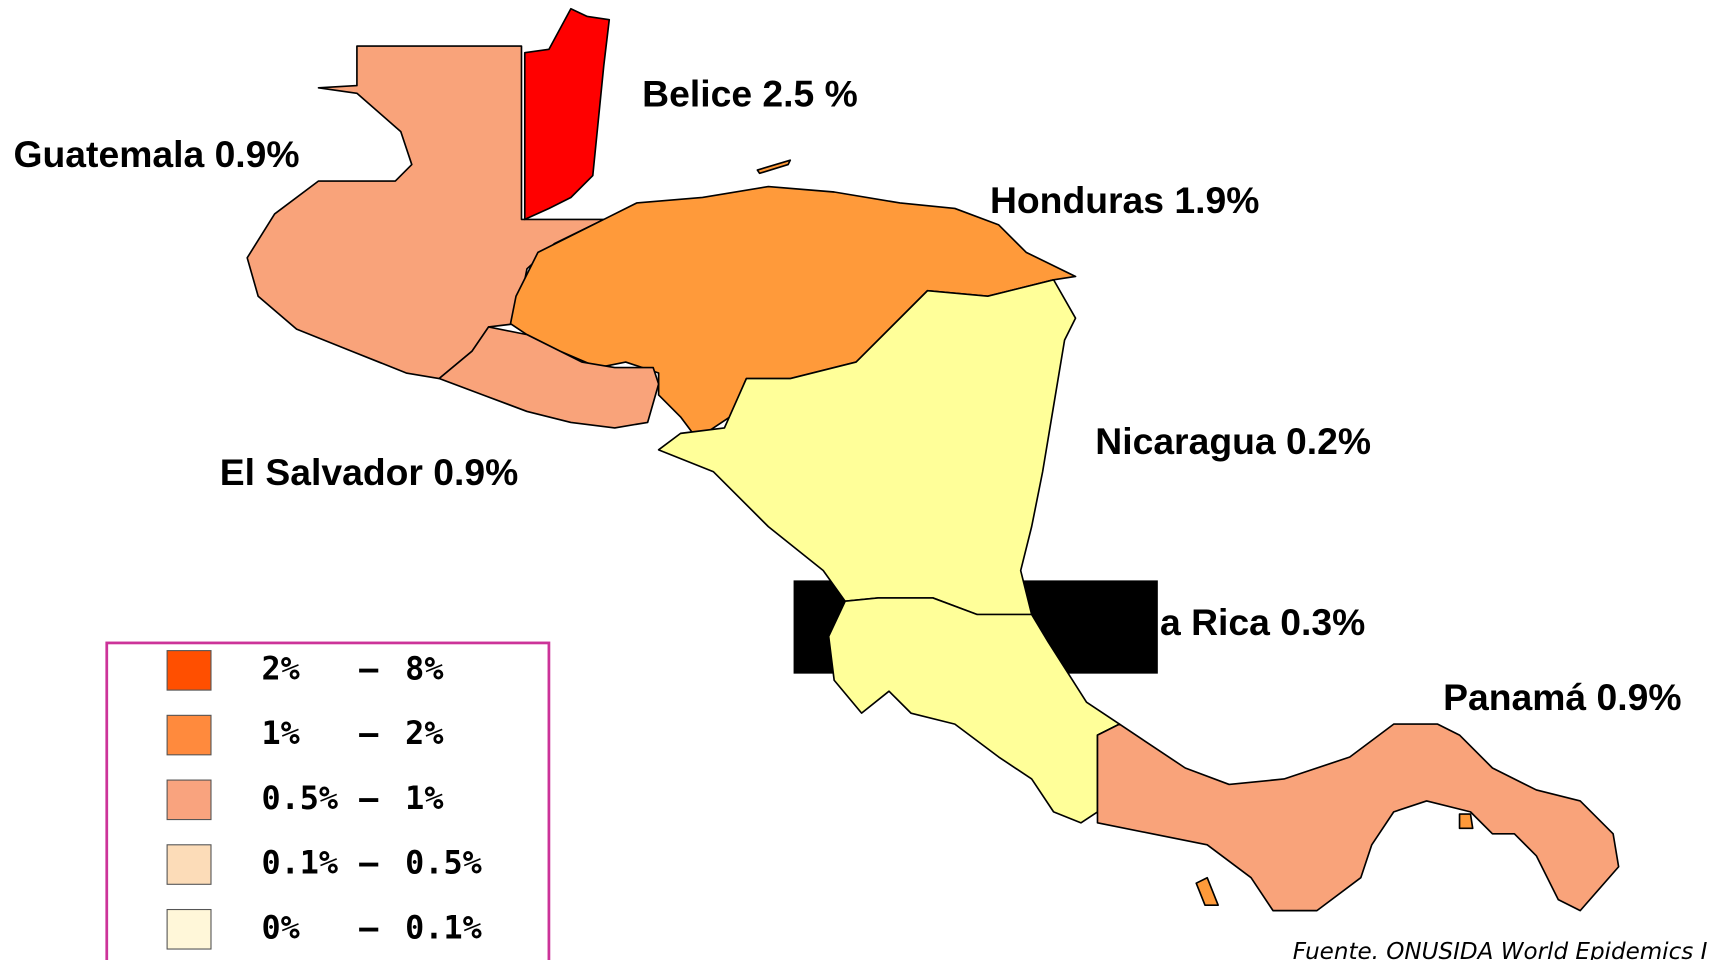  I want to click on legend-from: 0%, so click(280, 927).